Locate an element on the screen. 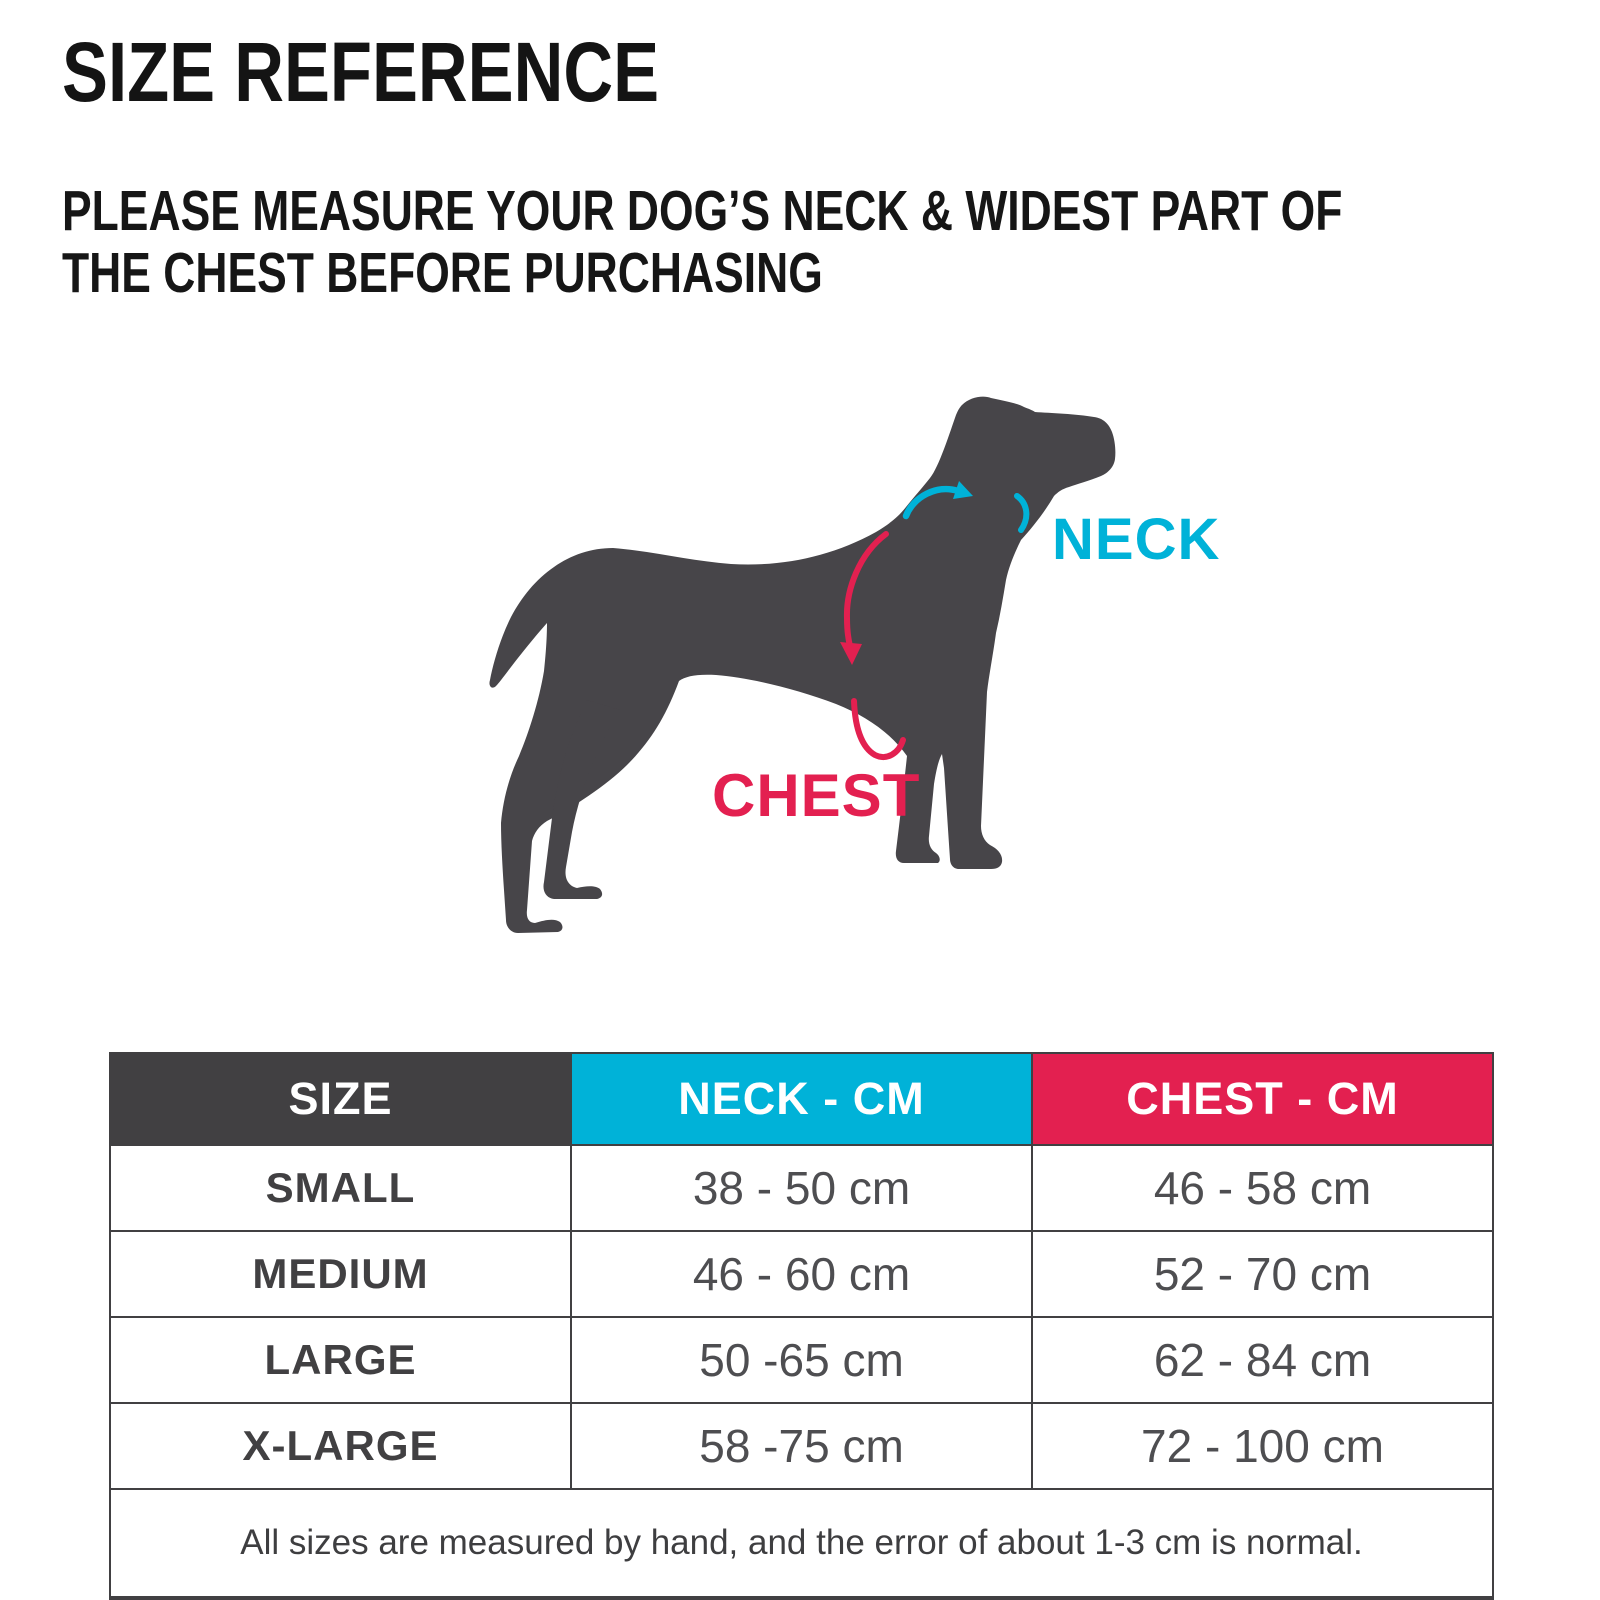 The image size is (1600, 1600). dog-diagram-svg is located at coordinates (802, 664).